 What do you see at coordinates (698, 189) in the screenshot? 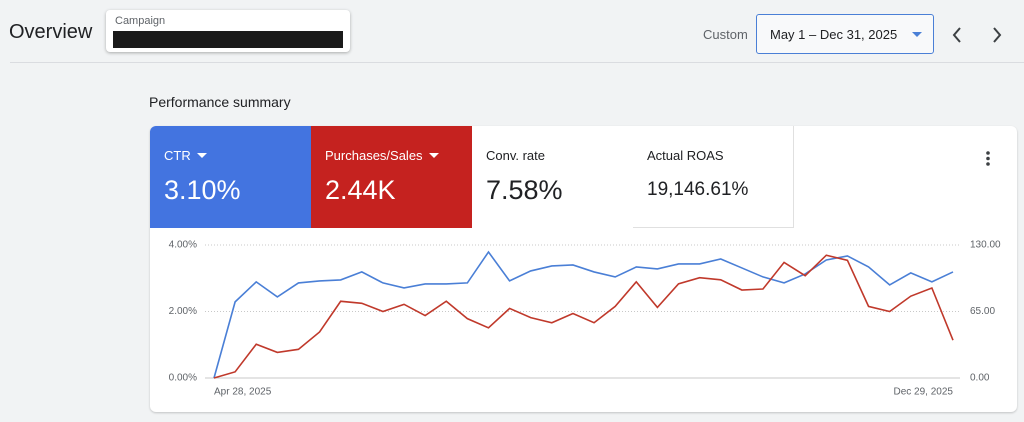
I see `metric-value: 19,146.61%` at bounding box center [698, 189].